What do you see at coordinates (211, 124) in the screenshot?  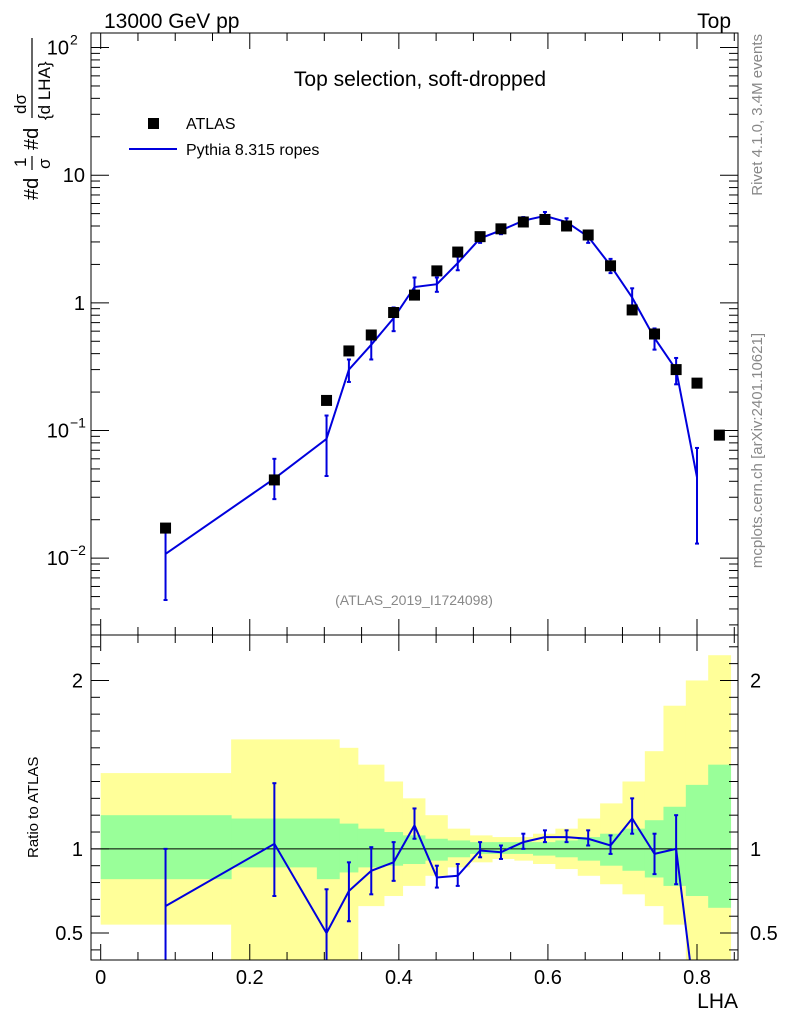 I see `legend-data-label: ATLAS` at bounding box center [211, 124].